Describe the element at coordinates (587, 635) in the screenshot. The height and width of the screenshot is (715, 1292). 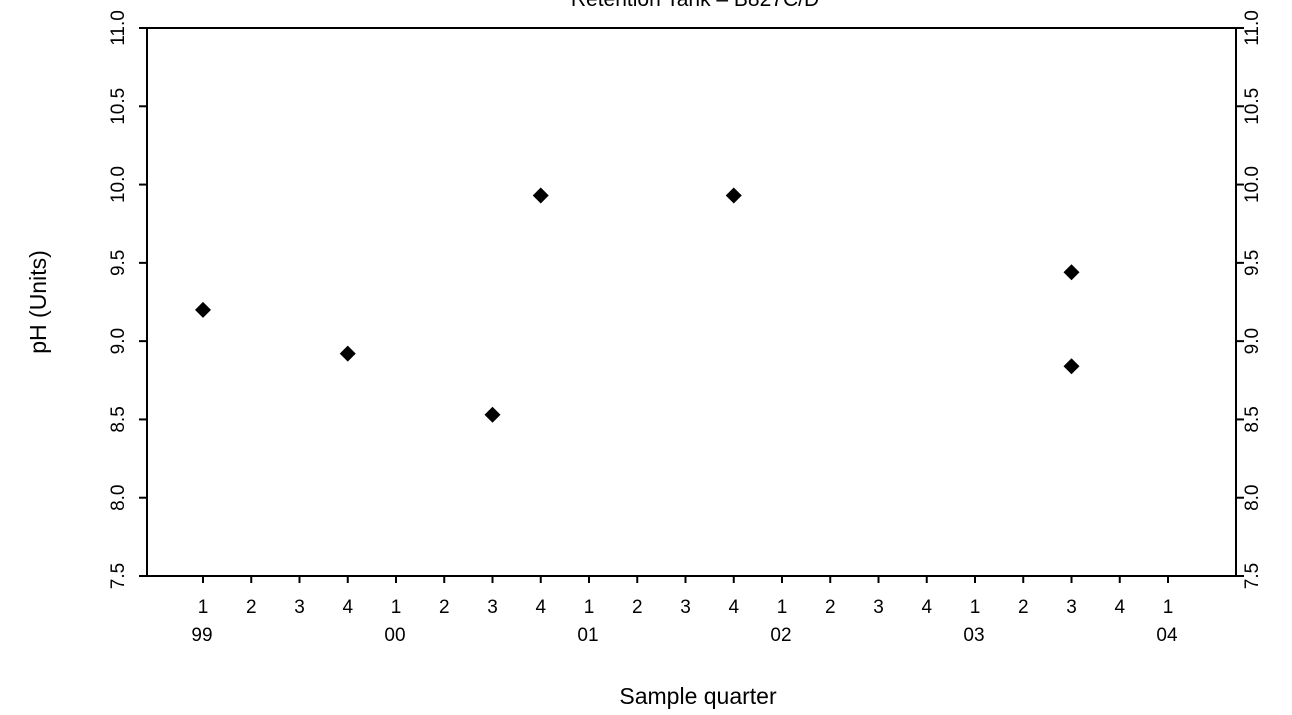
I see `x-year-label-2: 01` at that location.